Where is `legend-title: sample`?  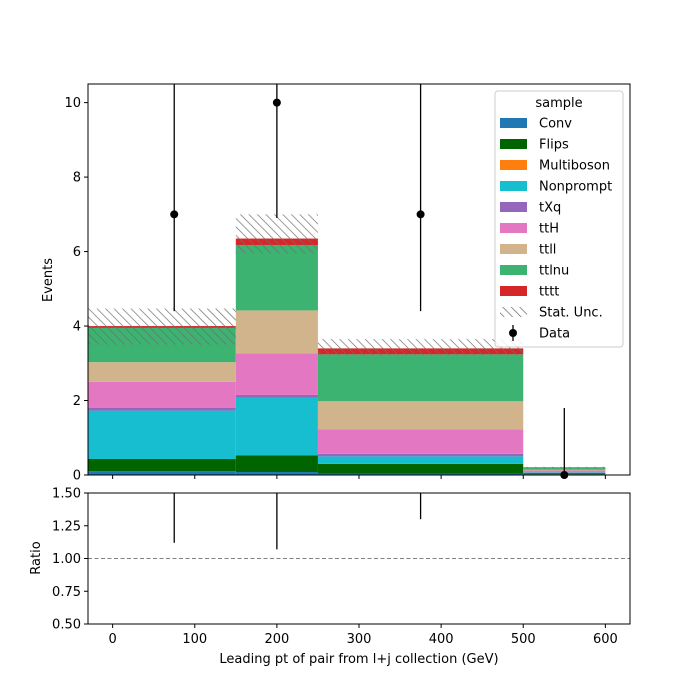
legend-title: sample is located at coordinates (558, 103).